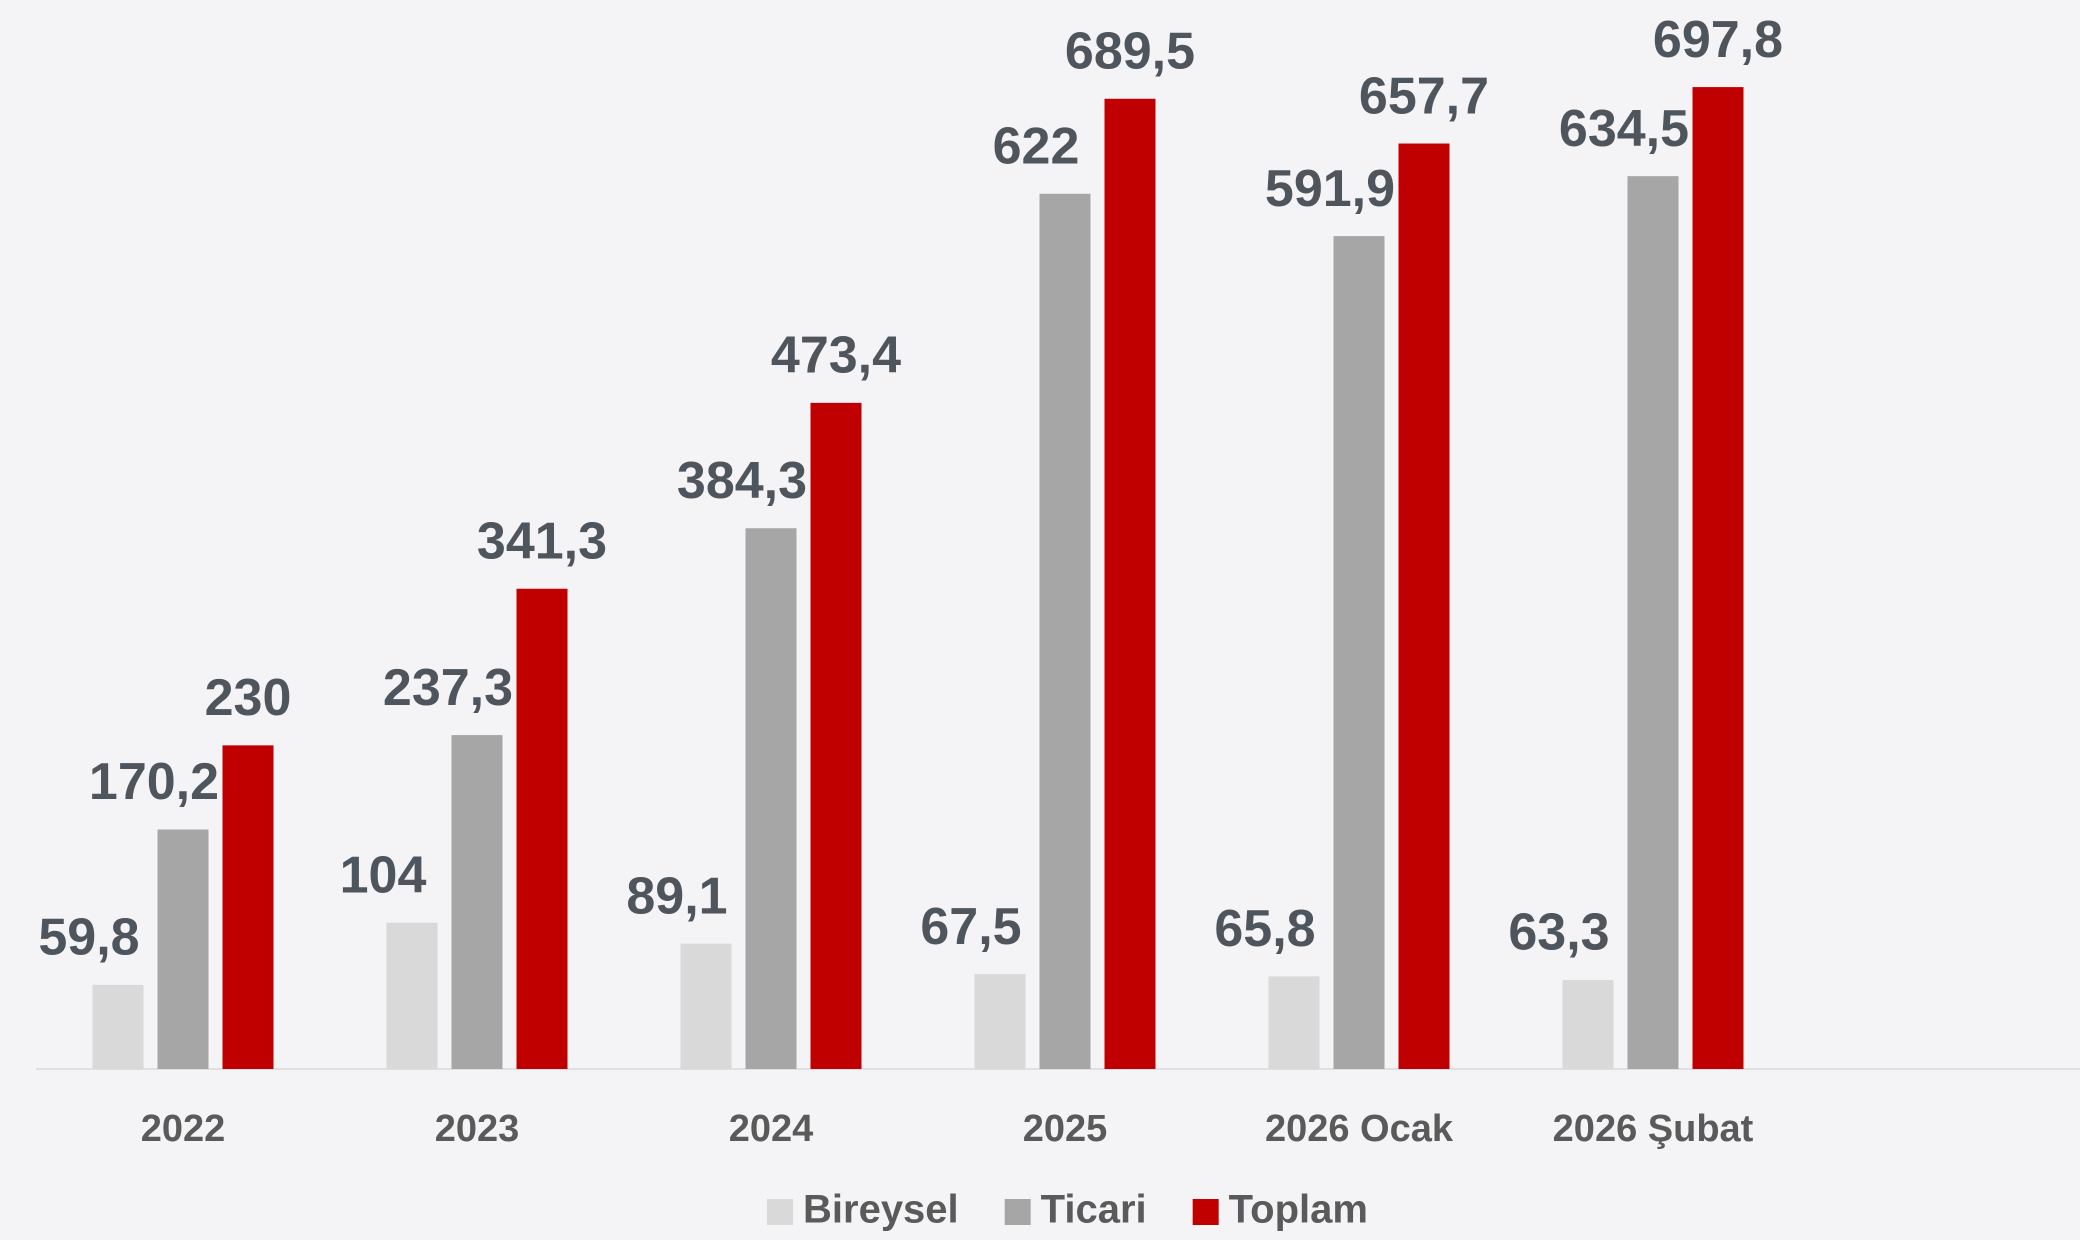 The height and width of the screenshot is (1240, 2080). What do you see at coordinates (1094, 1210) in the screenshot?
I see `legend-label: Ticari` at bounding box center [1094, 1210].